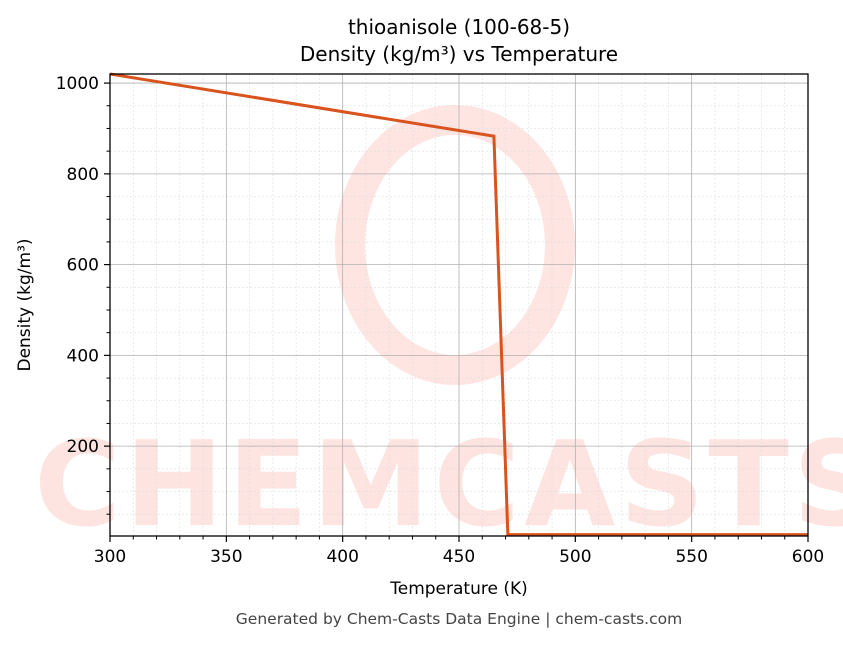 This screenshot has width=843, height=648. What do you see at coordinates (83, 447) in the screenshot?
I see `y-tick-label: 200` at bounding box center [83, 447].